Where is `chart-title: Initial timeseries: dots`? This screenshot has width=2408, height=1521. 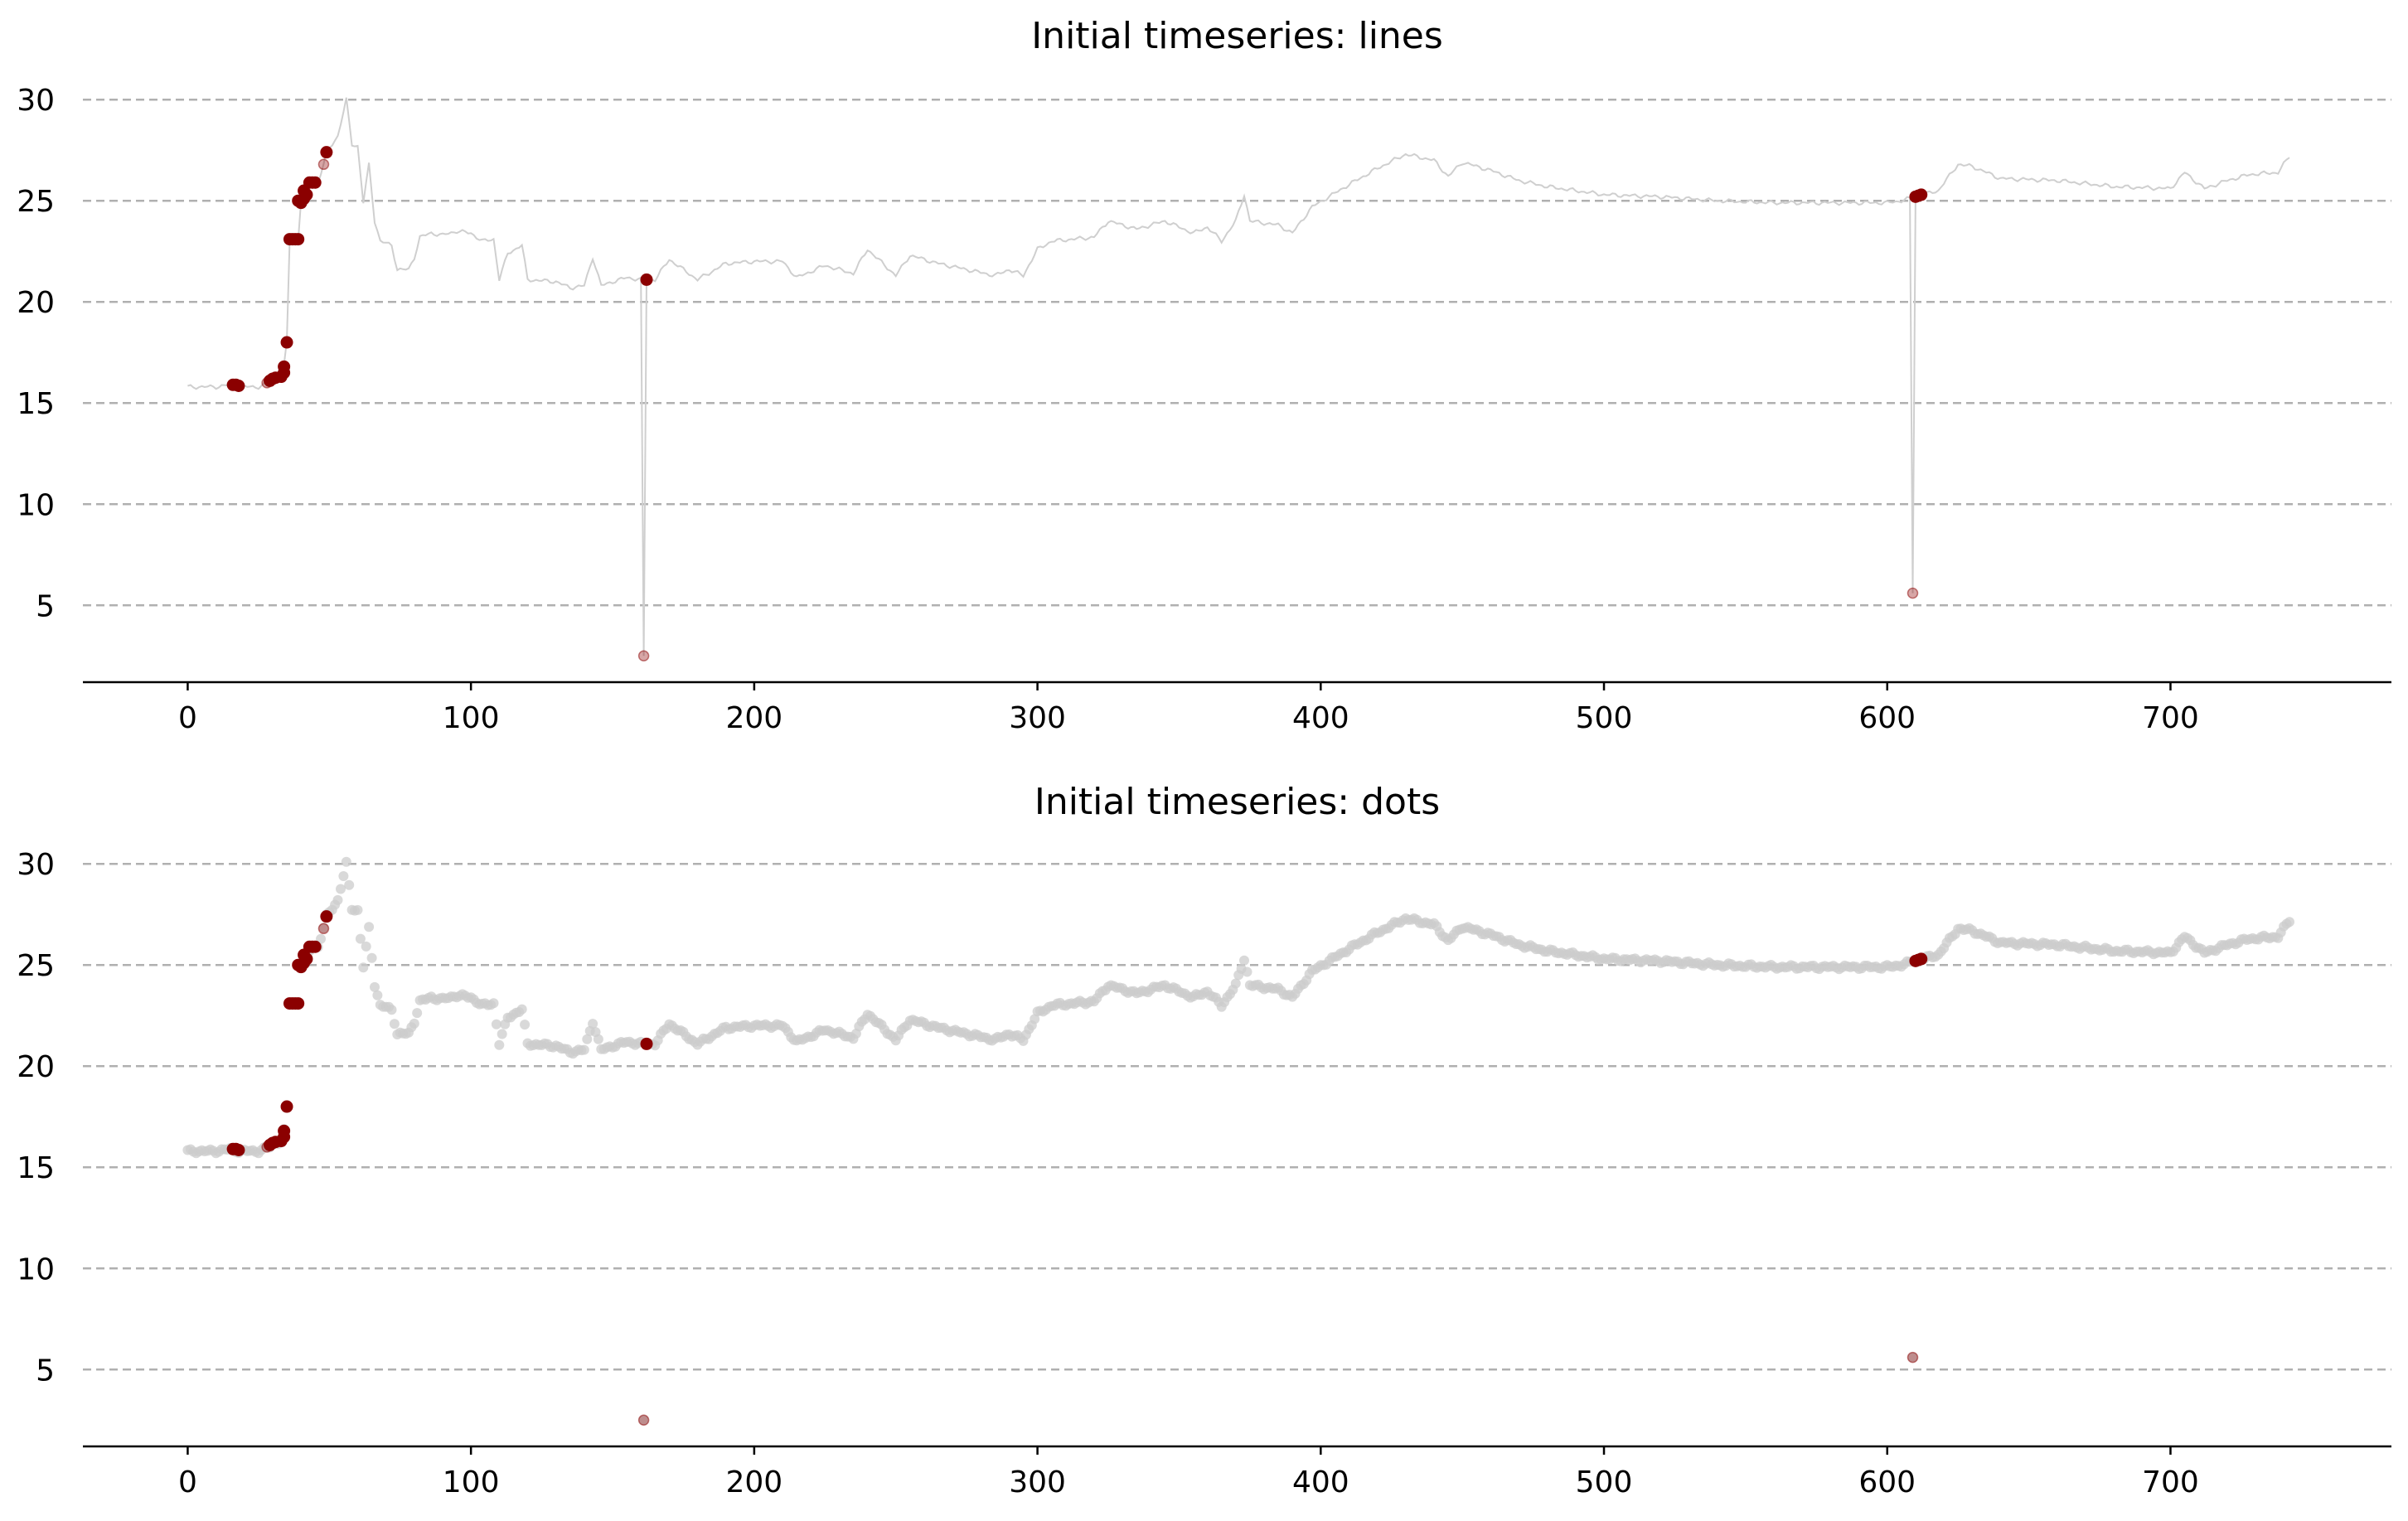 chart-title: Initial timeseries: dots is located at coordinates (1237, 802).